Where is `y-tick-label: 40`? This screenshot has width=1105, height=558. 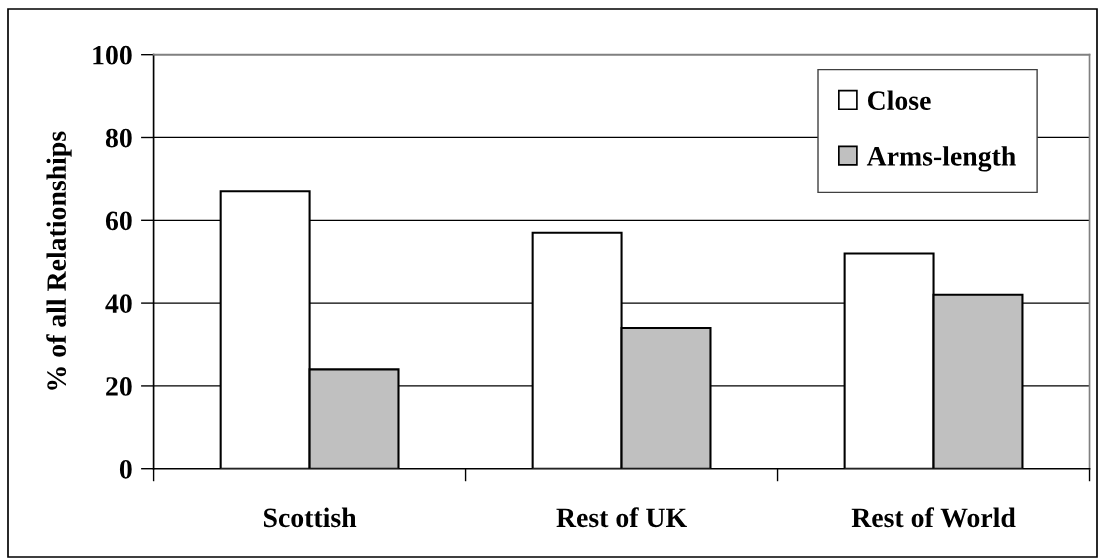 y-tick-label: 40 is located at coordinates (118, 304).